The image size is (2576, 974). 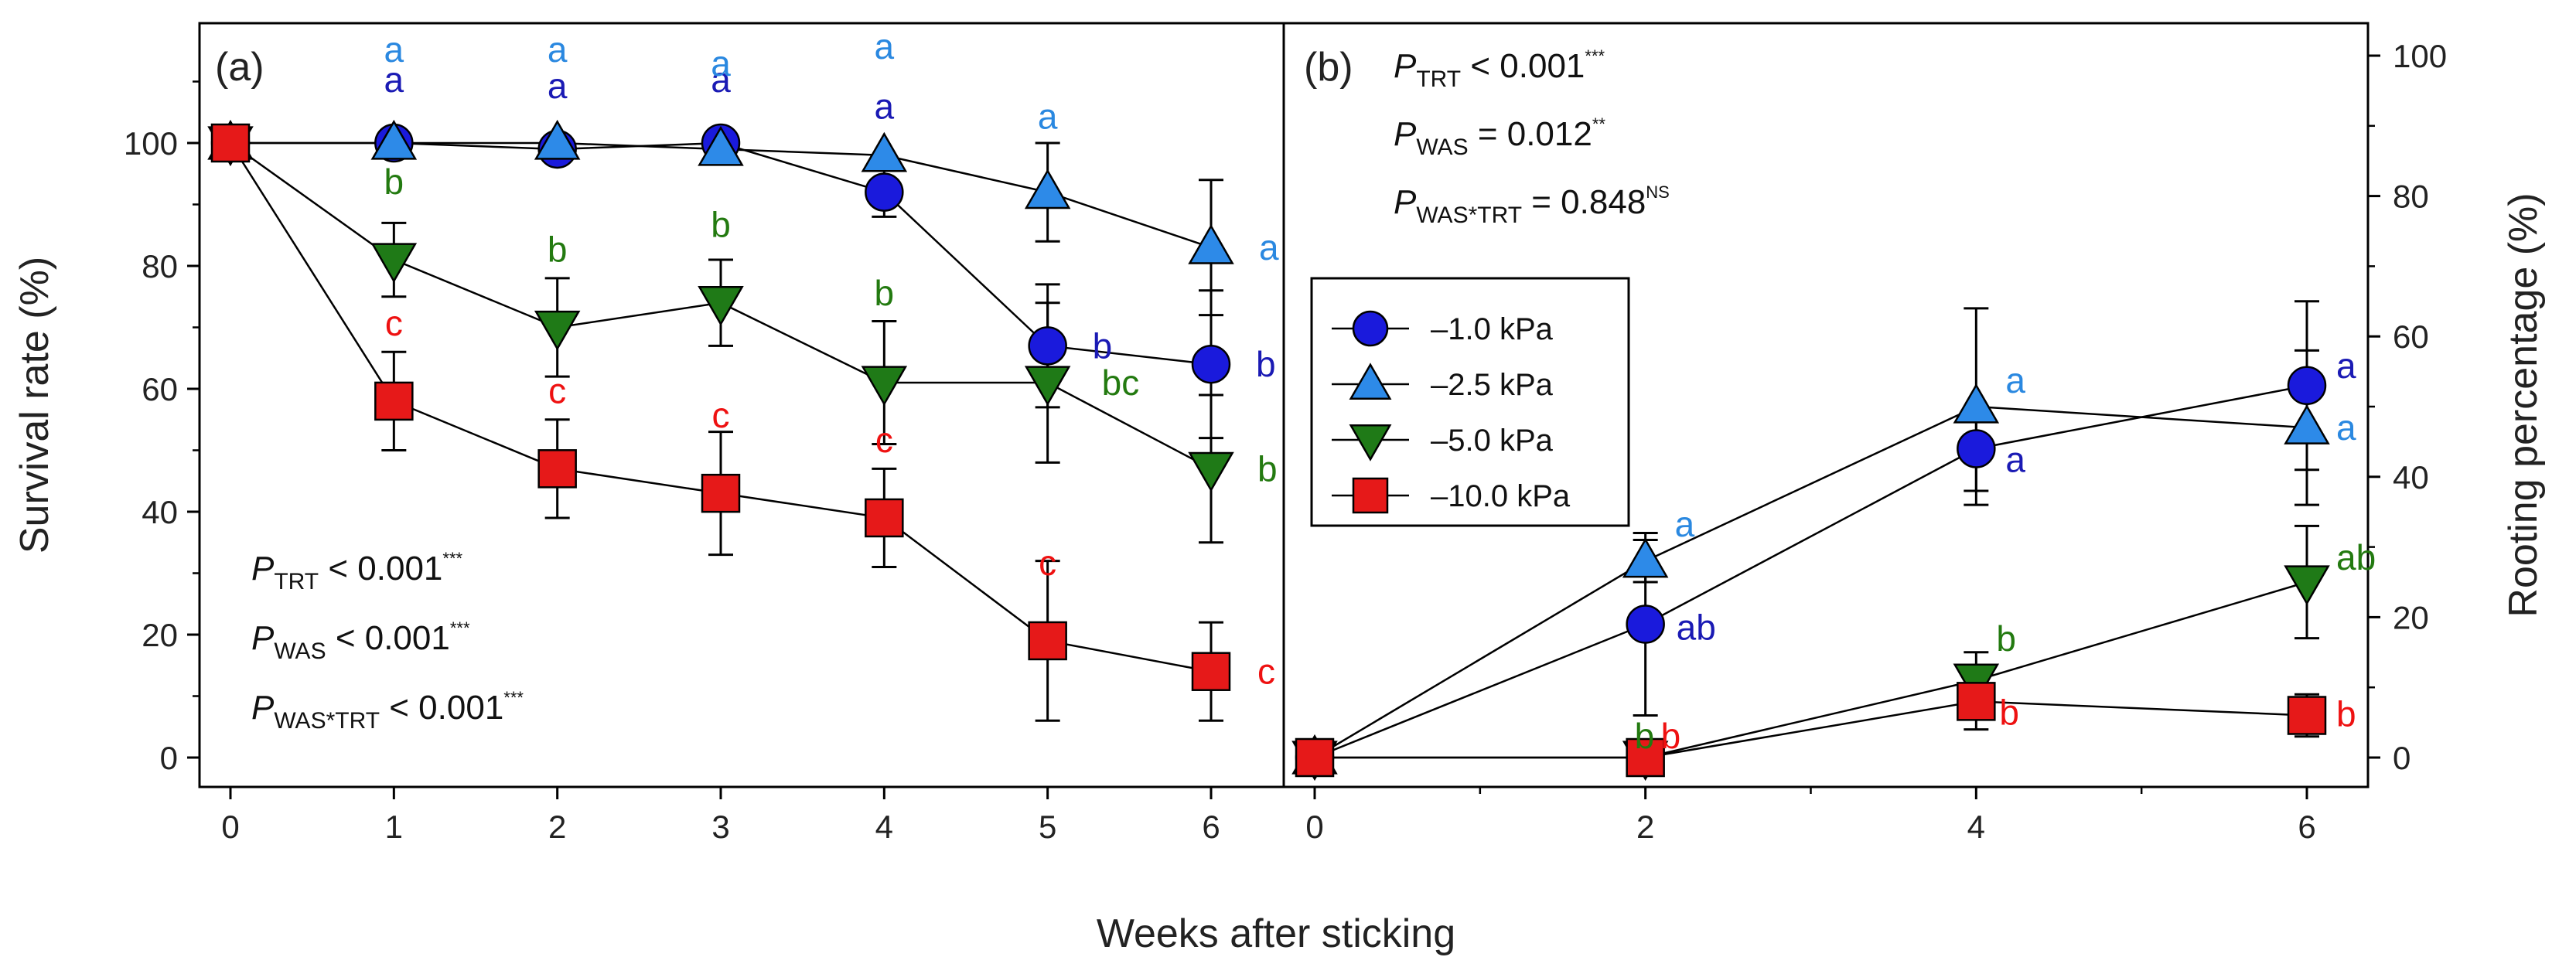 What do you see at coordinates (240, 67) in the screenshot?
I see `panel-label-a: (a)` at bounding box center [240, 67].